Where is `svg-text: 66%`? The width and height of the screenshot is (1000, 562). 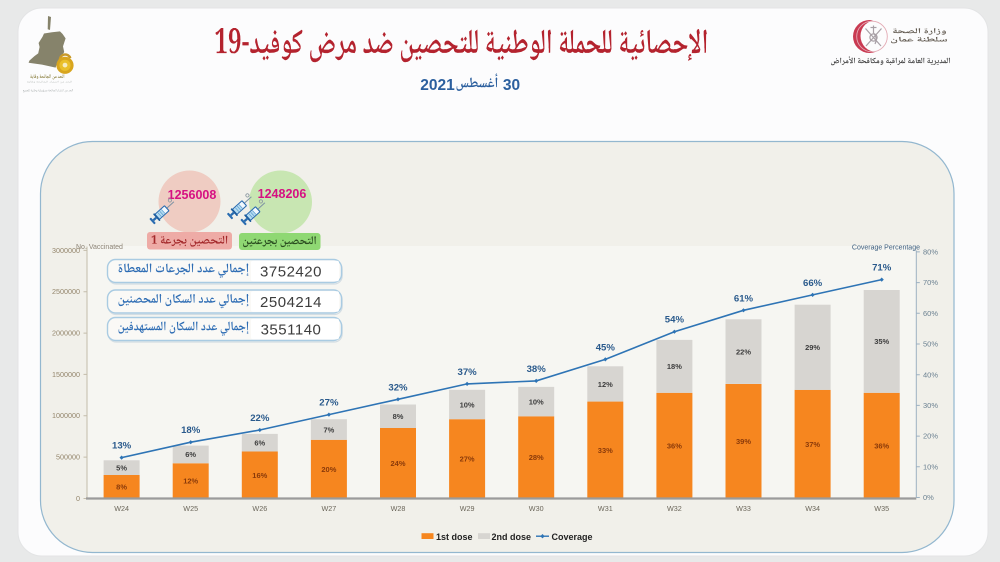
svg-text: 66% is located at coordinates (813, 283).